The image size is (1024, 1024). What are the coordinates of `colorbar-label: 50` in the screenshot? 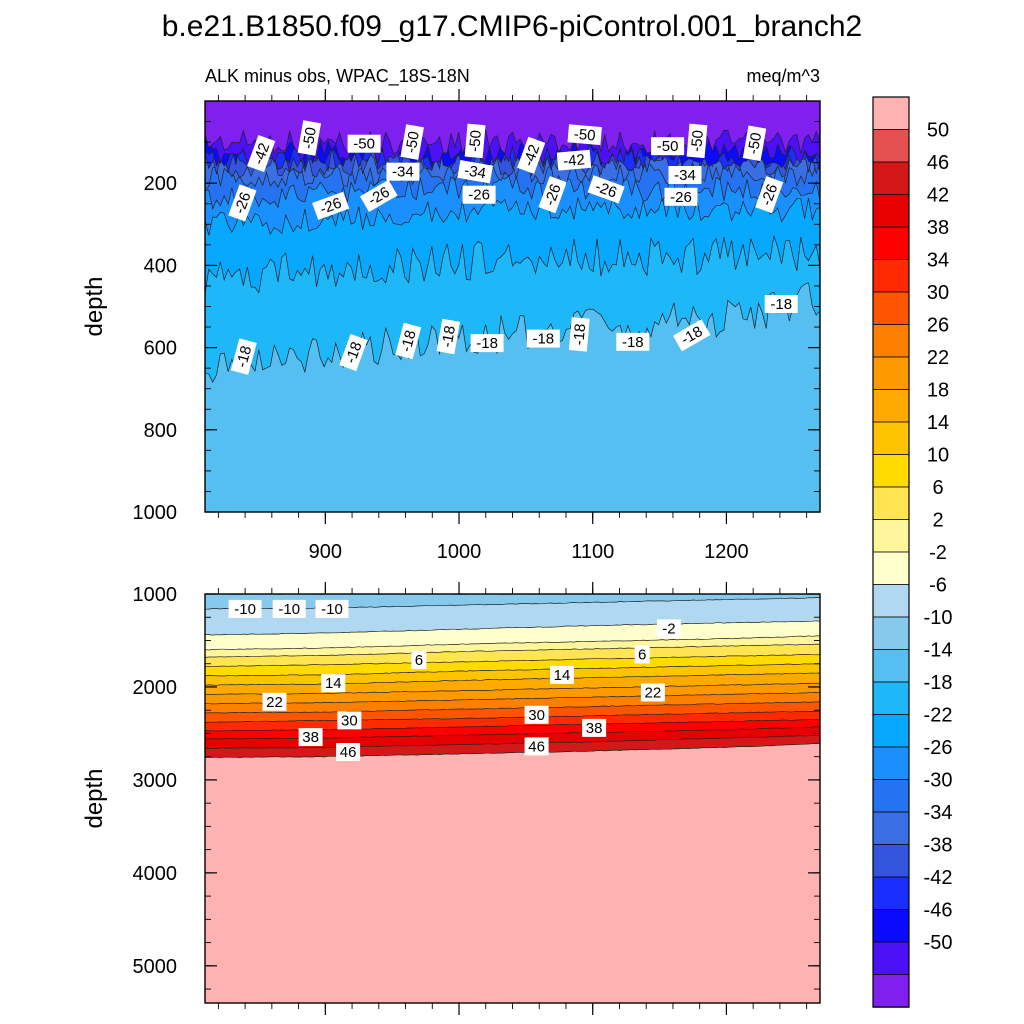 It's located at (938, 131).